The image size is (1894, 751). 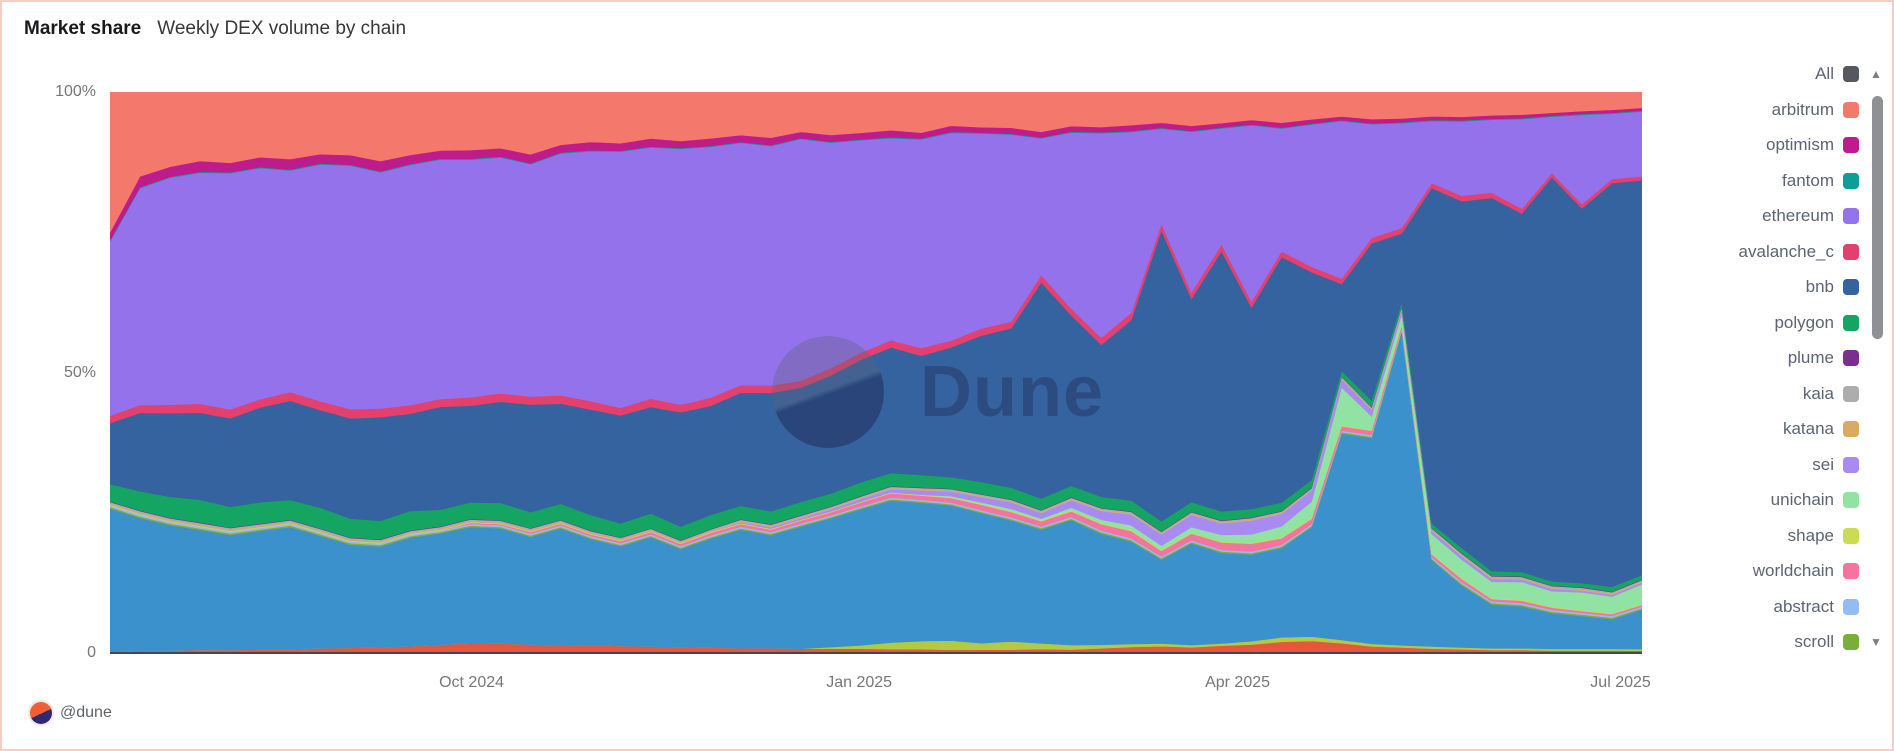 I want to click on chart-header: Market share Weekly DEX volume by chain, so click(x=215, y=29).